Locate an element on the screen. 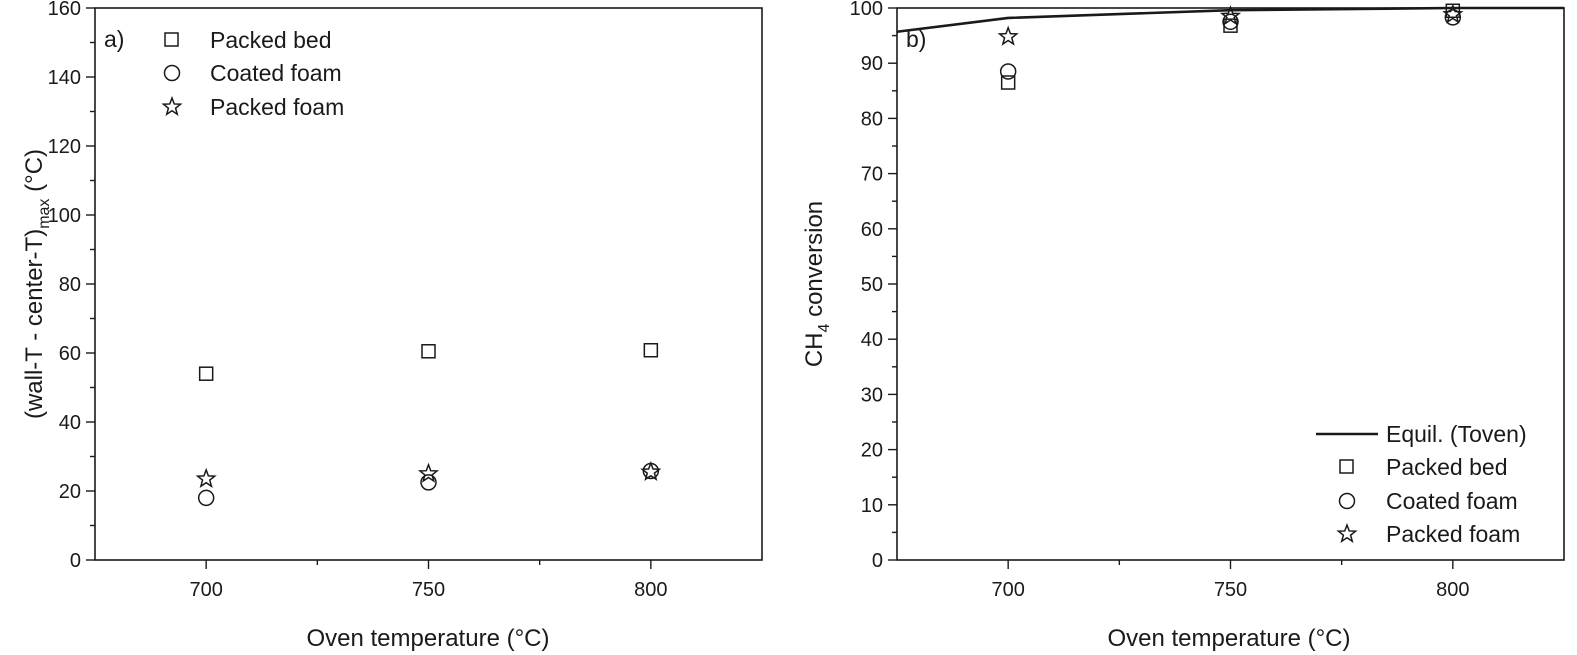  y-tick-label-0-a: 0 is located at coordinates (75, 561).